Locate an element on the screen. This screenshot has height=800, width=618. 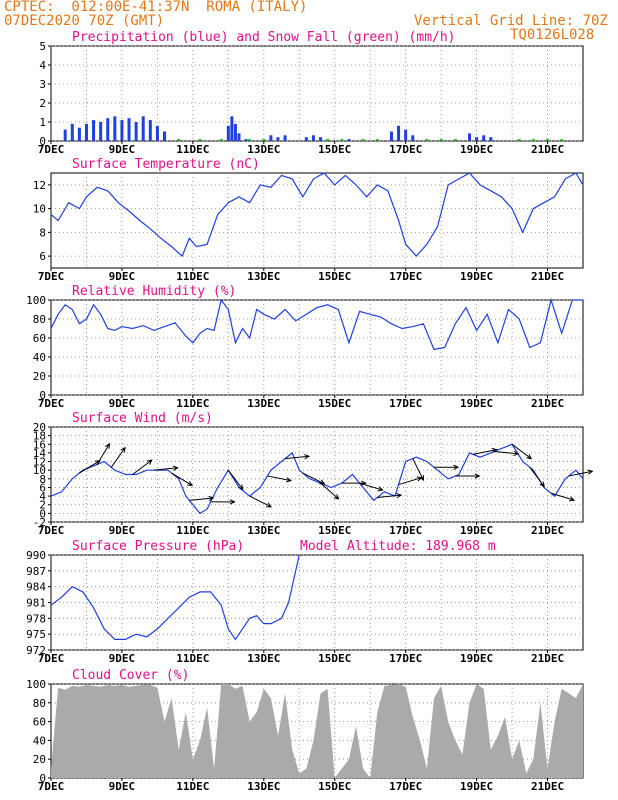
wind-ytick-label: 18 is located at coordinates (39, 436).